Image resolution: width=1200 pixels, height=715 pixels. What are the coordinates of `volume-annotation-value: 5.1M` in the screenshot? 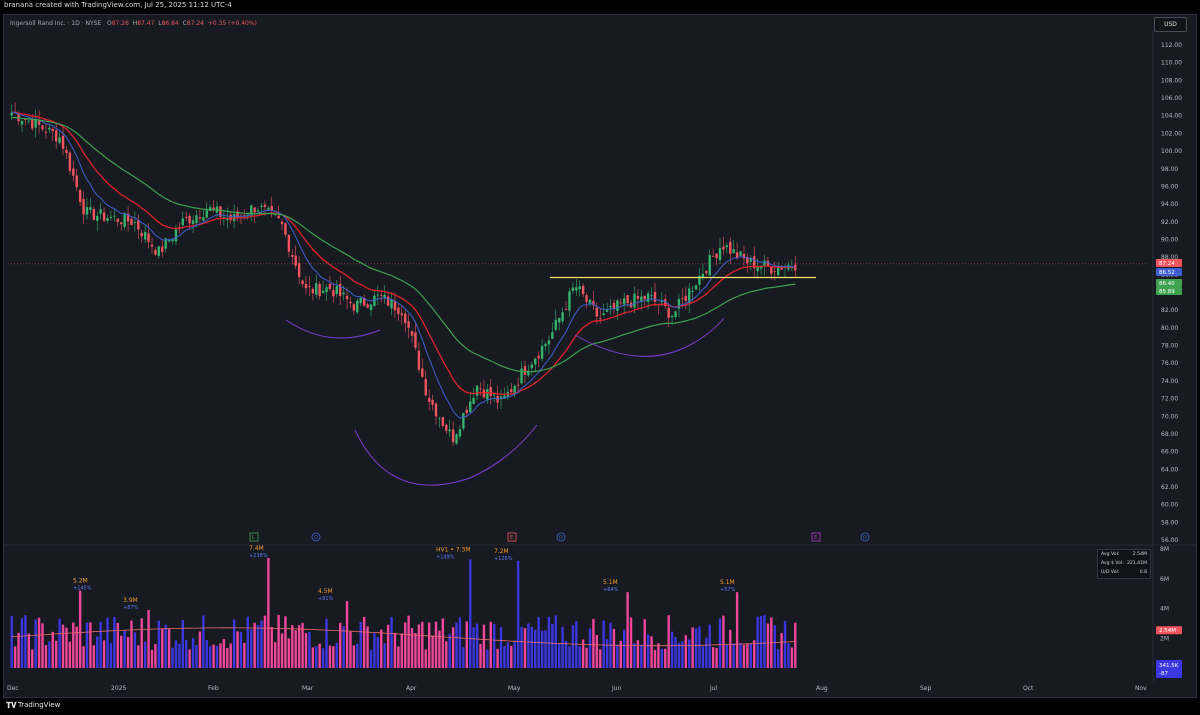 It's located at (610, 582).